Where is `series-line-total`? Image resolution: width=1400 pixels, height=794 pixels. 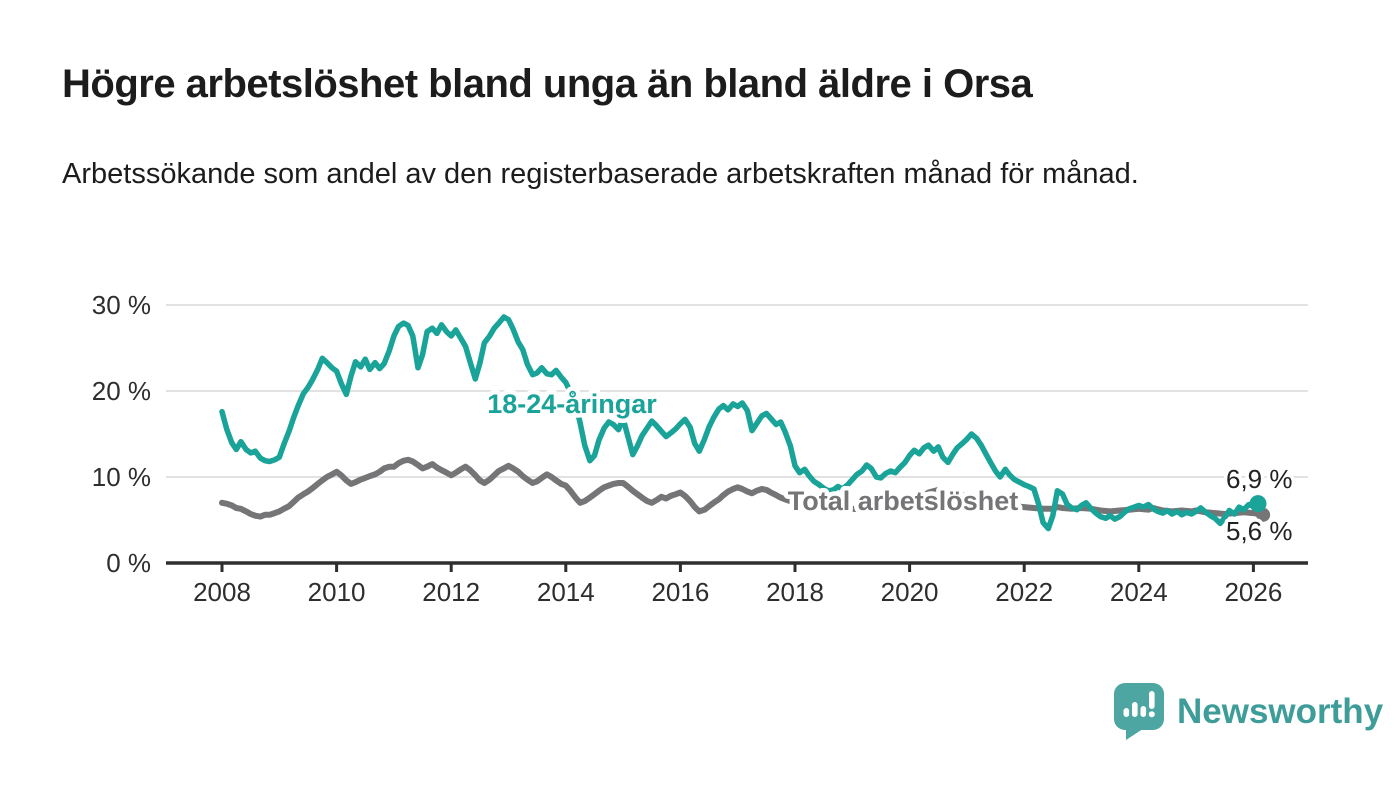
series-line-total is located at coordinates (743, 488).